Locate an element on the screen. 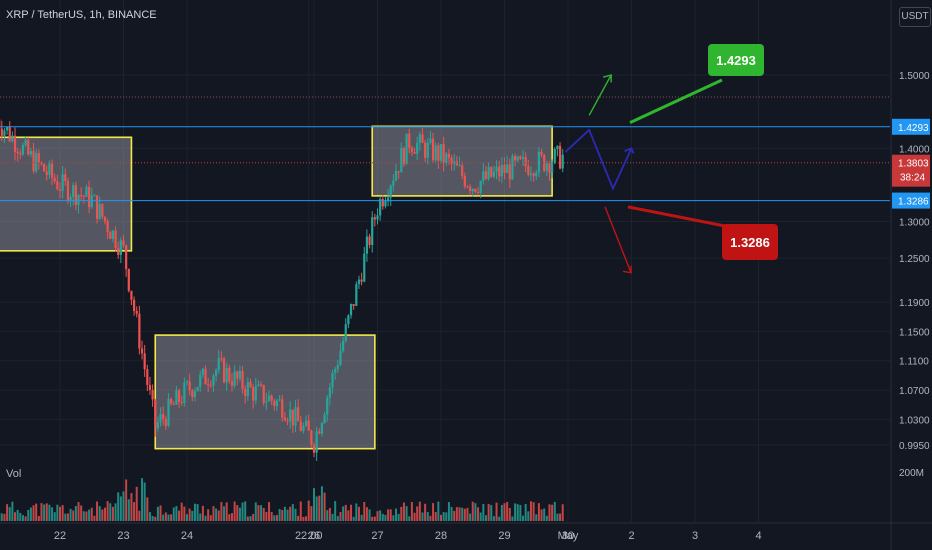  x-tick-label: 3 is located at coordinates (695, 536).